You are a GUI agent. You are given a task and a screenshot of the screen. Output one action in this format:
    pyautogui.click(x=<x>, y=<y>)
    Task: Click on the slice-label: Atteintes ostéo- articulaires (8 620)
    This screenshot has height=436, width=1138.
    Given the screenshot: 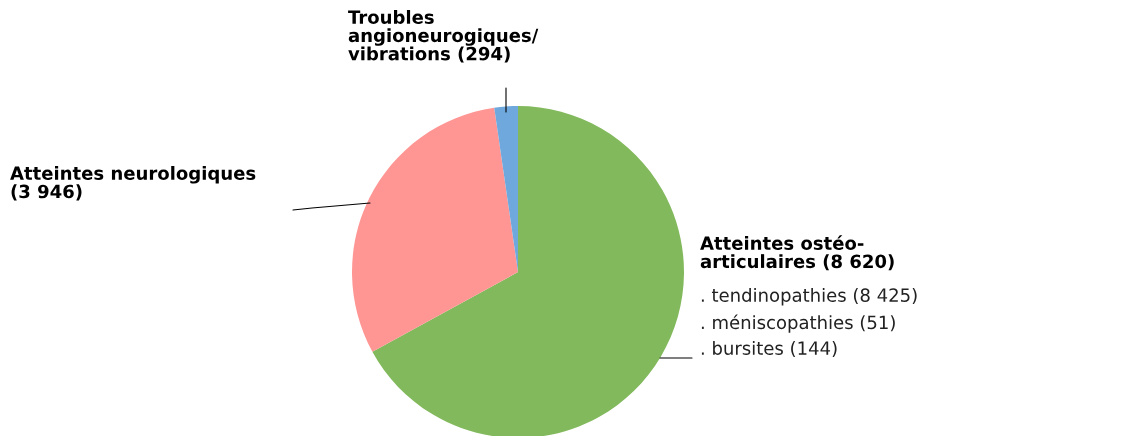 What is the action you would take?
    pyautogui.click(x=797, y=253)
    